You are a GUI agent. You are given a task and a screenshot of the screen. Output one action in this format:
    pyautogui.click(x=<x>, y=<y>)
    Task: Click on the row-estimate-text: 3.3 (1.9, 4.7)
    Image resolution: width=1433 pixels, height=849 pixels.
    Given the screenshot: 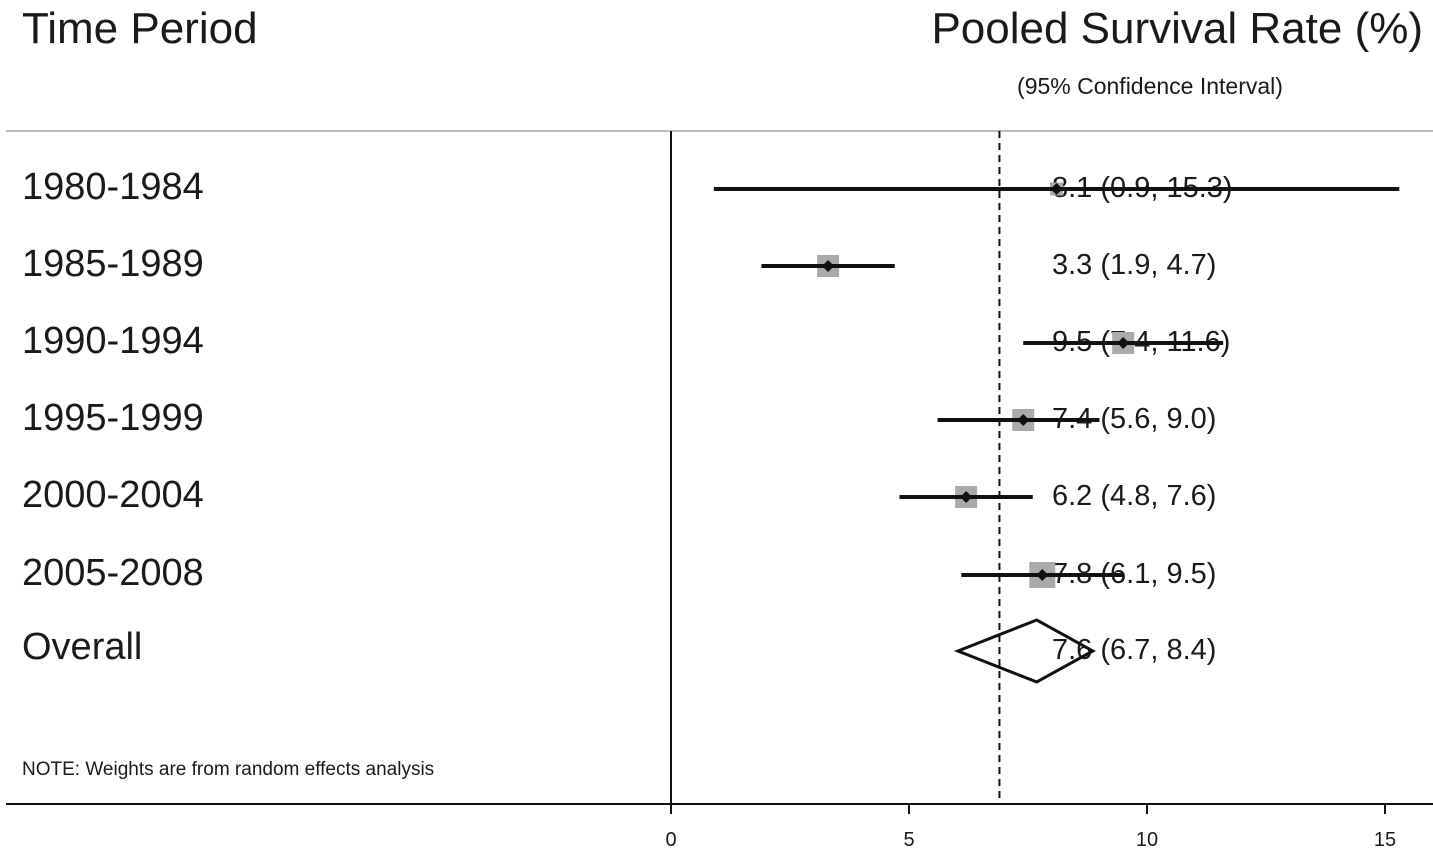 What is the action you would take?
    pyautogui.click(x=1134, y=265)
    